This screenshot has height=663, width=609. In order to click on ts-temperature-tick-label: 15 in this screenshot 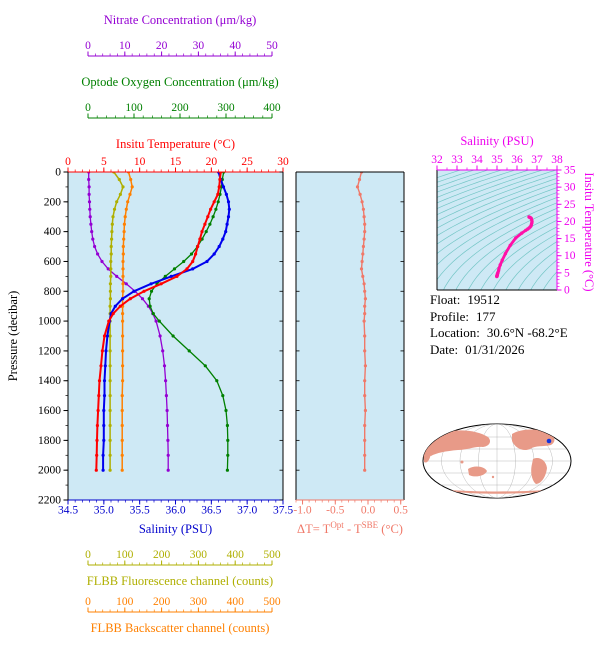, I will do `click(570, 239)`.